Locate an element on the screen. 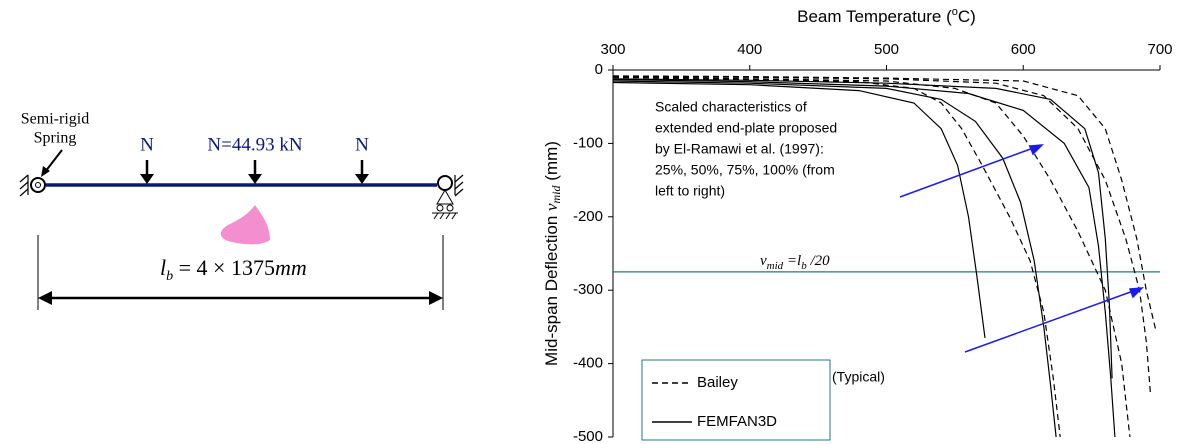 This screenshot has width=1182, height=444. chart-title-part: C) is located at coordinates (967, 16).